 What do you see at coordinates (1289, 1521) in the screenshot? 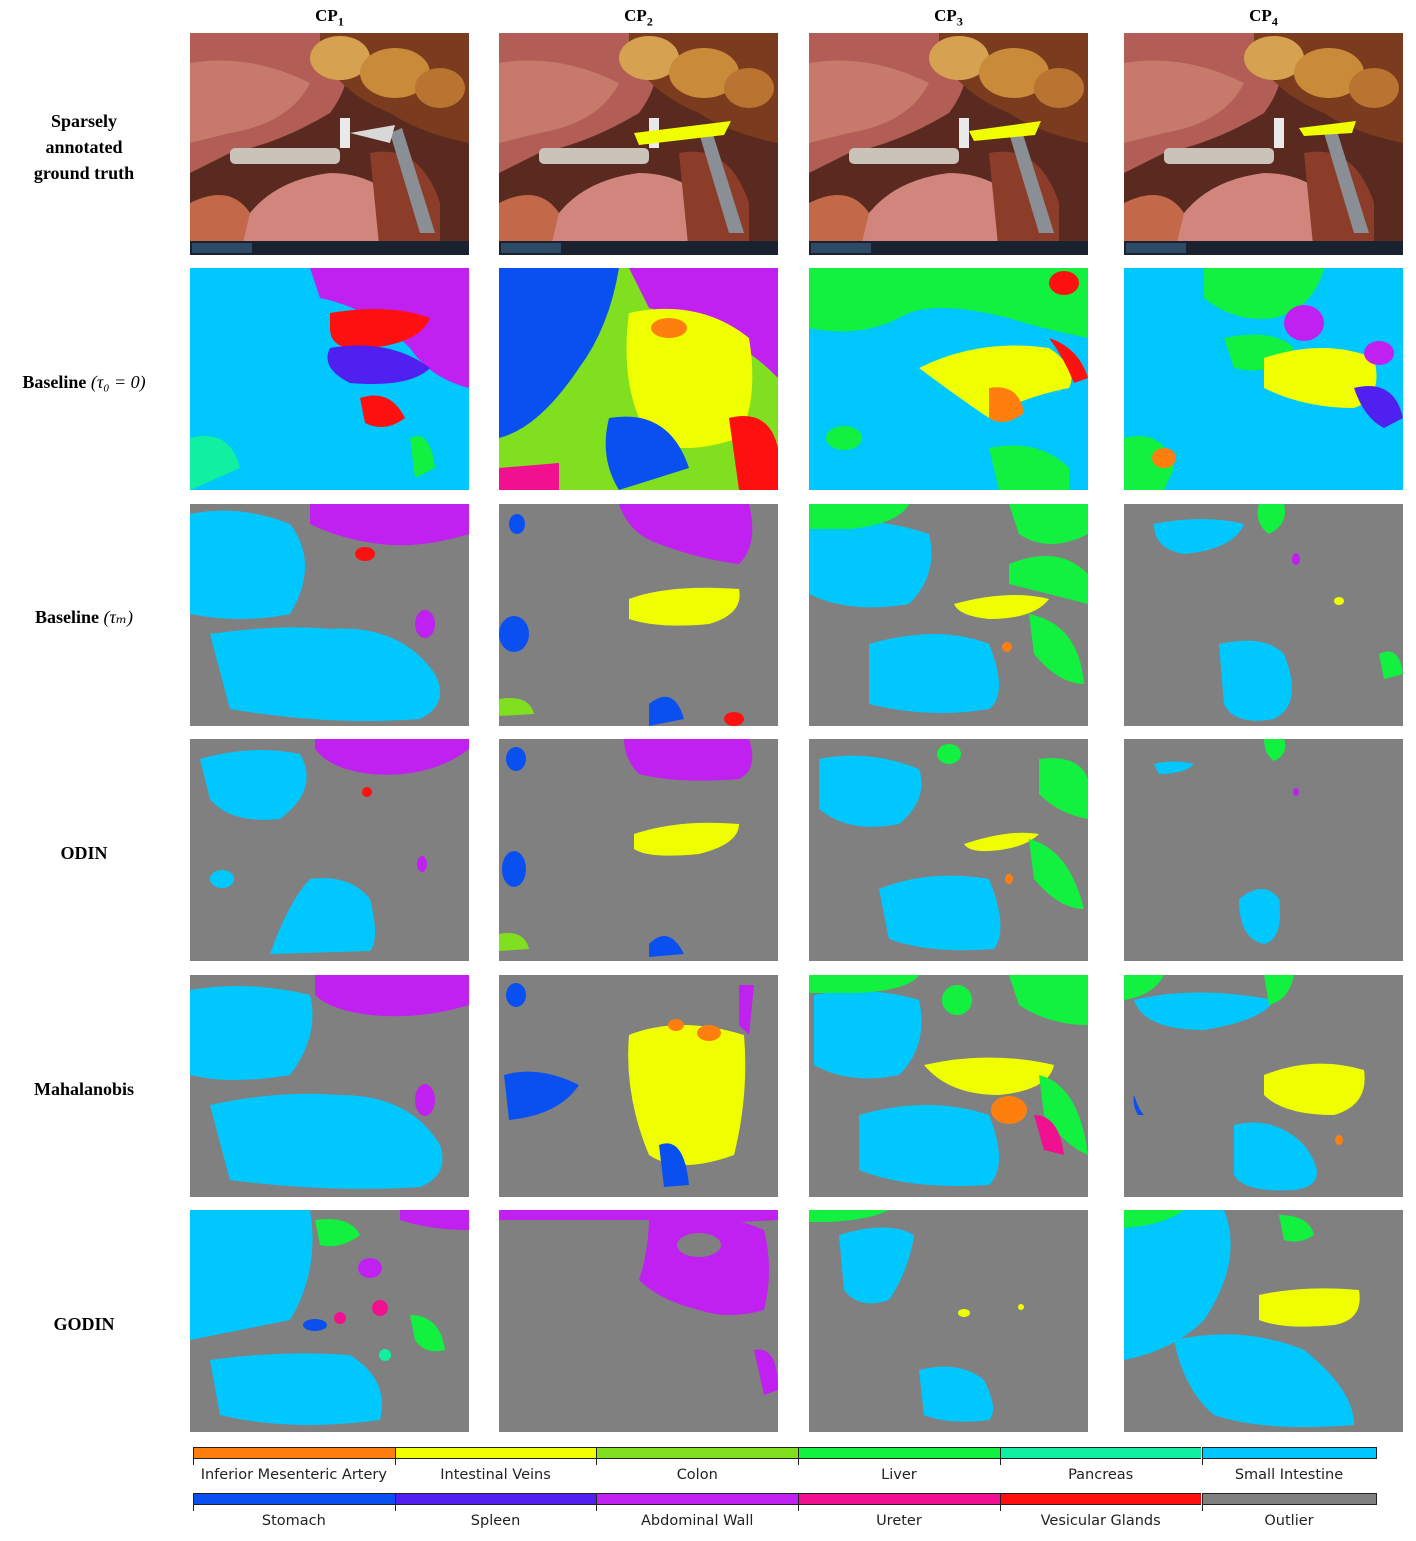
I see `legend-label: Outlier` at bounding box center [1289, 1521].